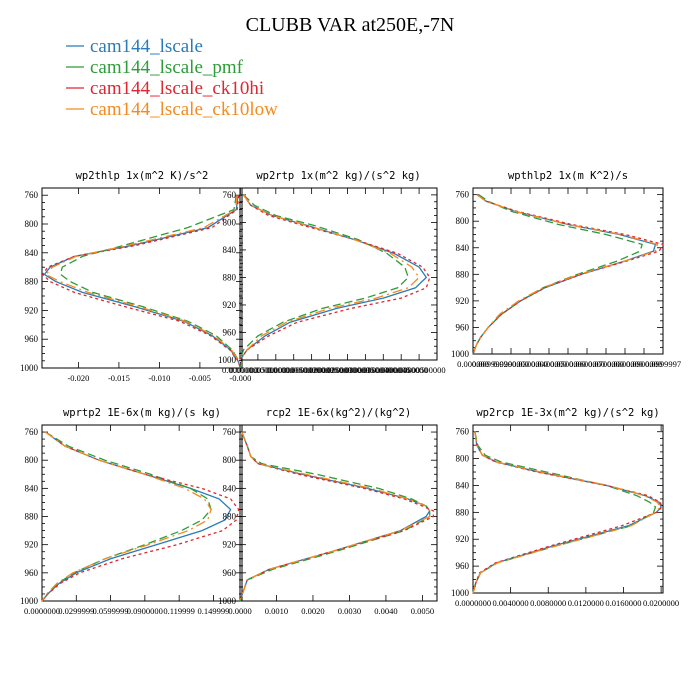  I want to click on legend-label: cam144_lscale_ck10hi, so click(177, 88).